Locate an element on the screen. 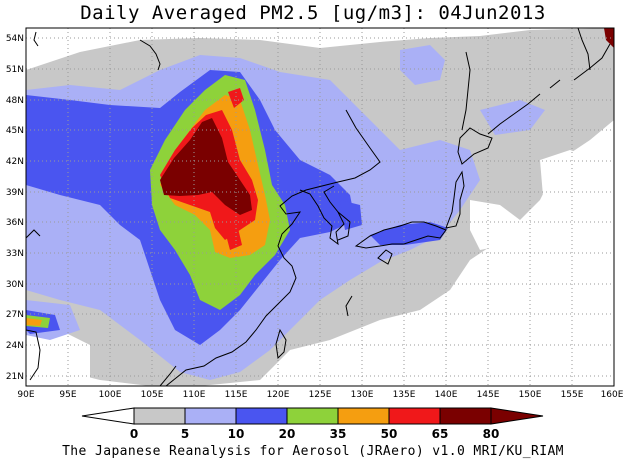  colorbar-level-label: 80 is located at coordinates (491, 434).